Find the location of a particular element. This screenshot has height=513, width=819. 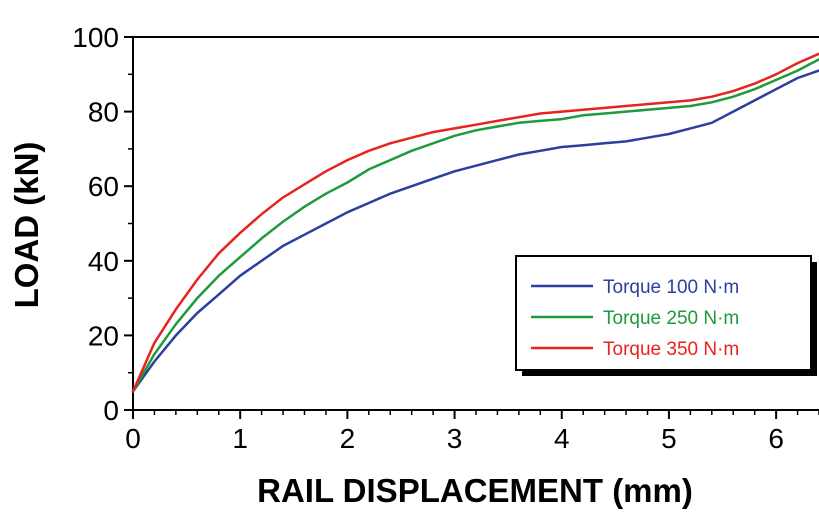

y-tick-label: 80 is located at coordinates (103, 112).